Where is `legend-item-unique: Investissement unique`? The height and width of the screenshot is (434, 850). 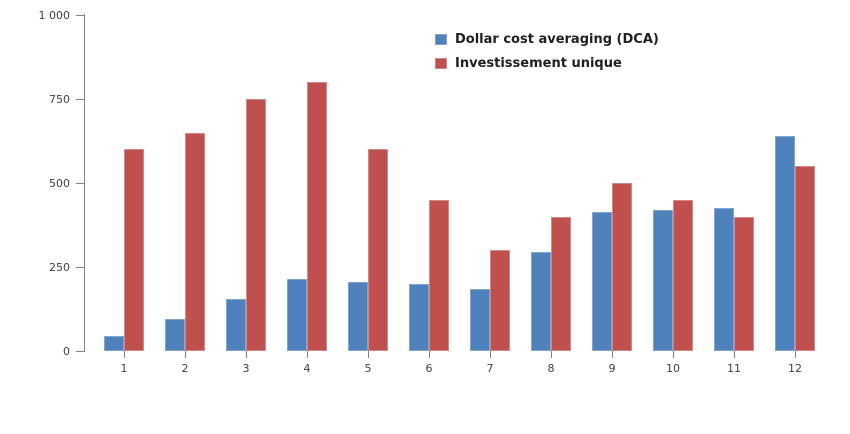 legend-item-unique: Investissement unique is located at coordinates (547, 63).